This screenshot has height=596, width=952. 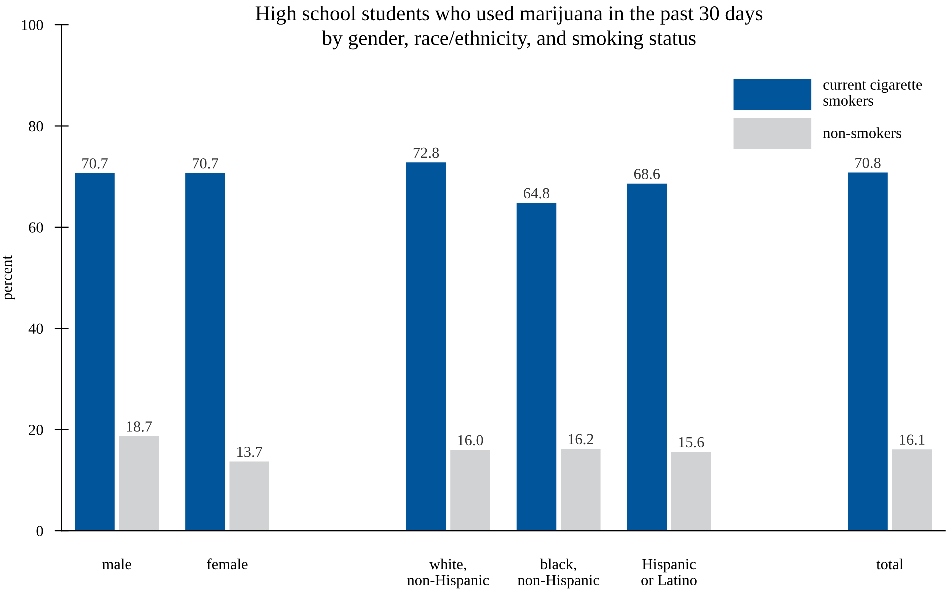 What do you see at coordinates (581, 439) in the screenshot?
I see `data-label: 16.2` at bounding box center [581, 439].